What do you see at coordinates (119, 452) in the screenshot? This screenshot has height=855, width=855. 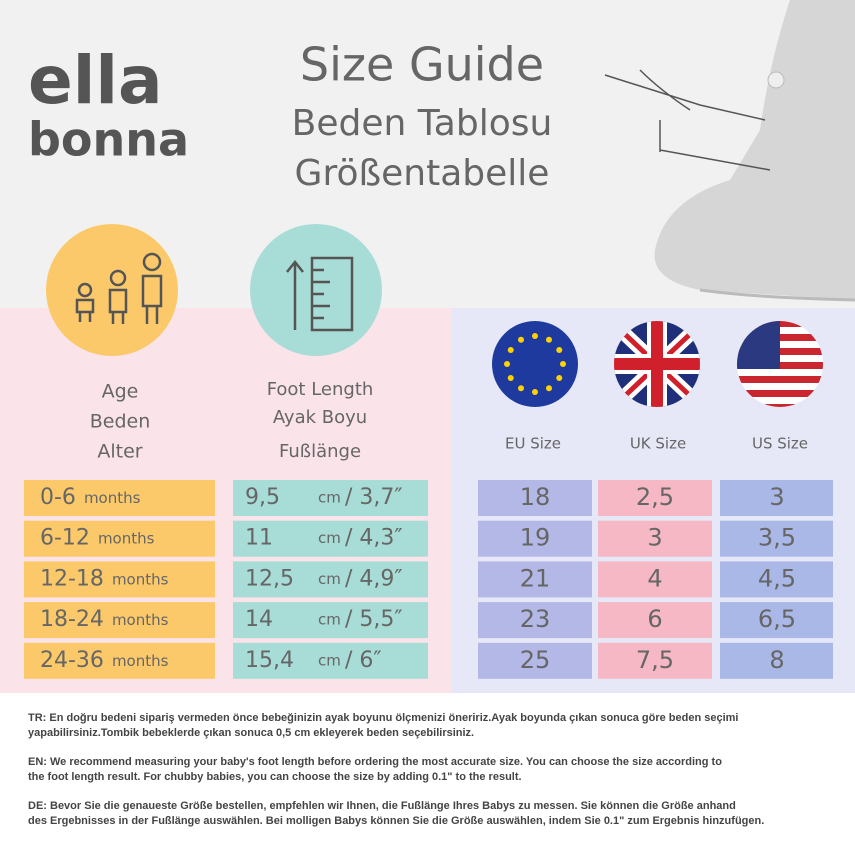 I see `header: Alter` at bounding box center [119, 452].